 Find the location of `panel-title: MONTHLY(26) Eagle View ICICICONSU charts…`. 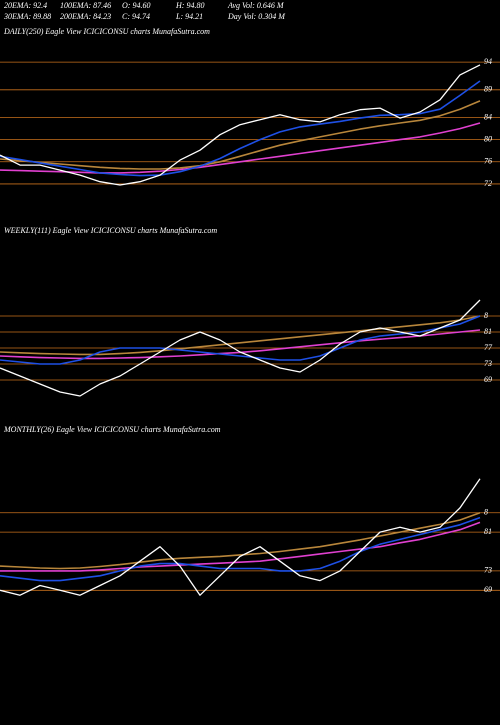

panel-title: MONTHLY(26) Eagle View ICICICONSU charts… is located at coordinates (112, 429).